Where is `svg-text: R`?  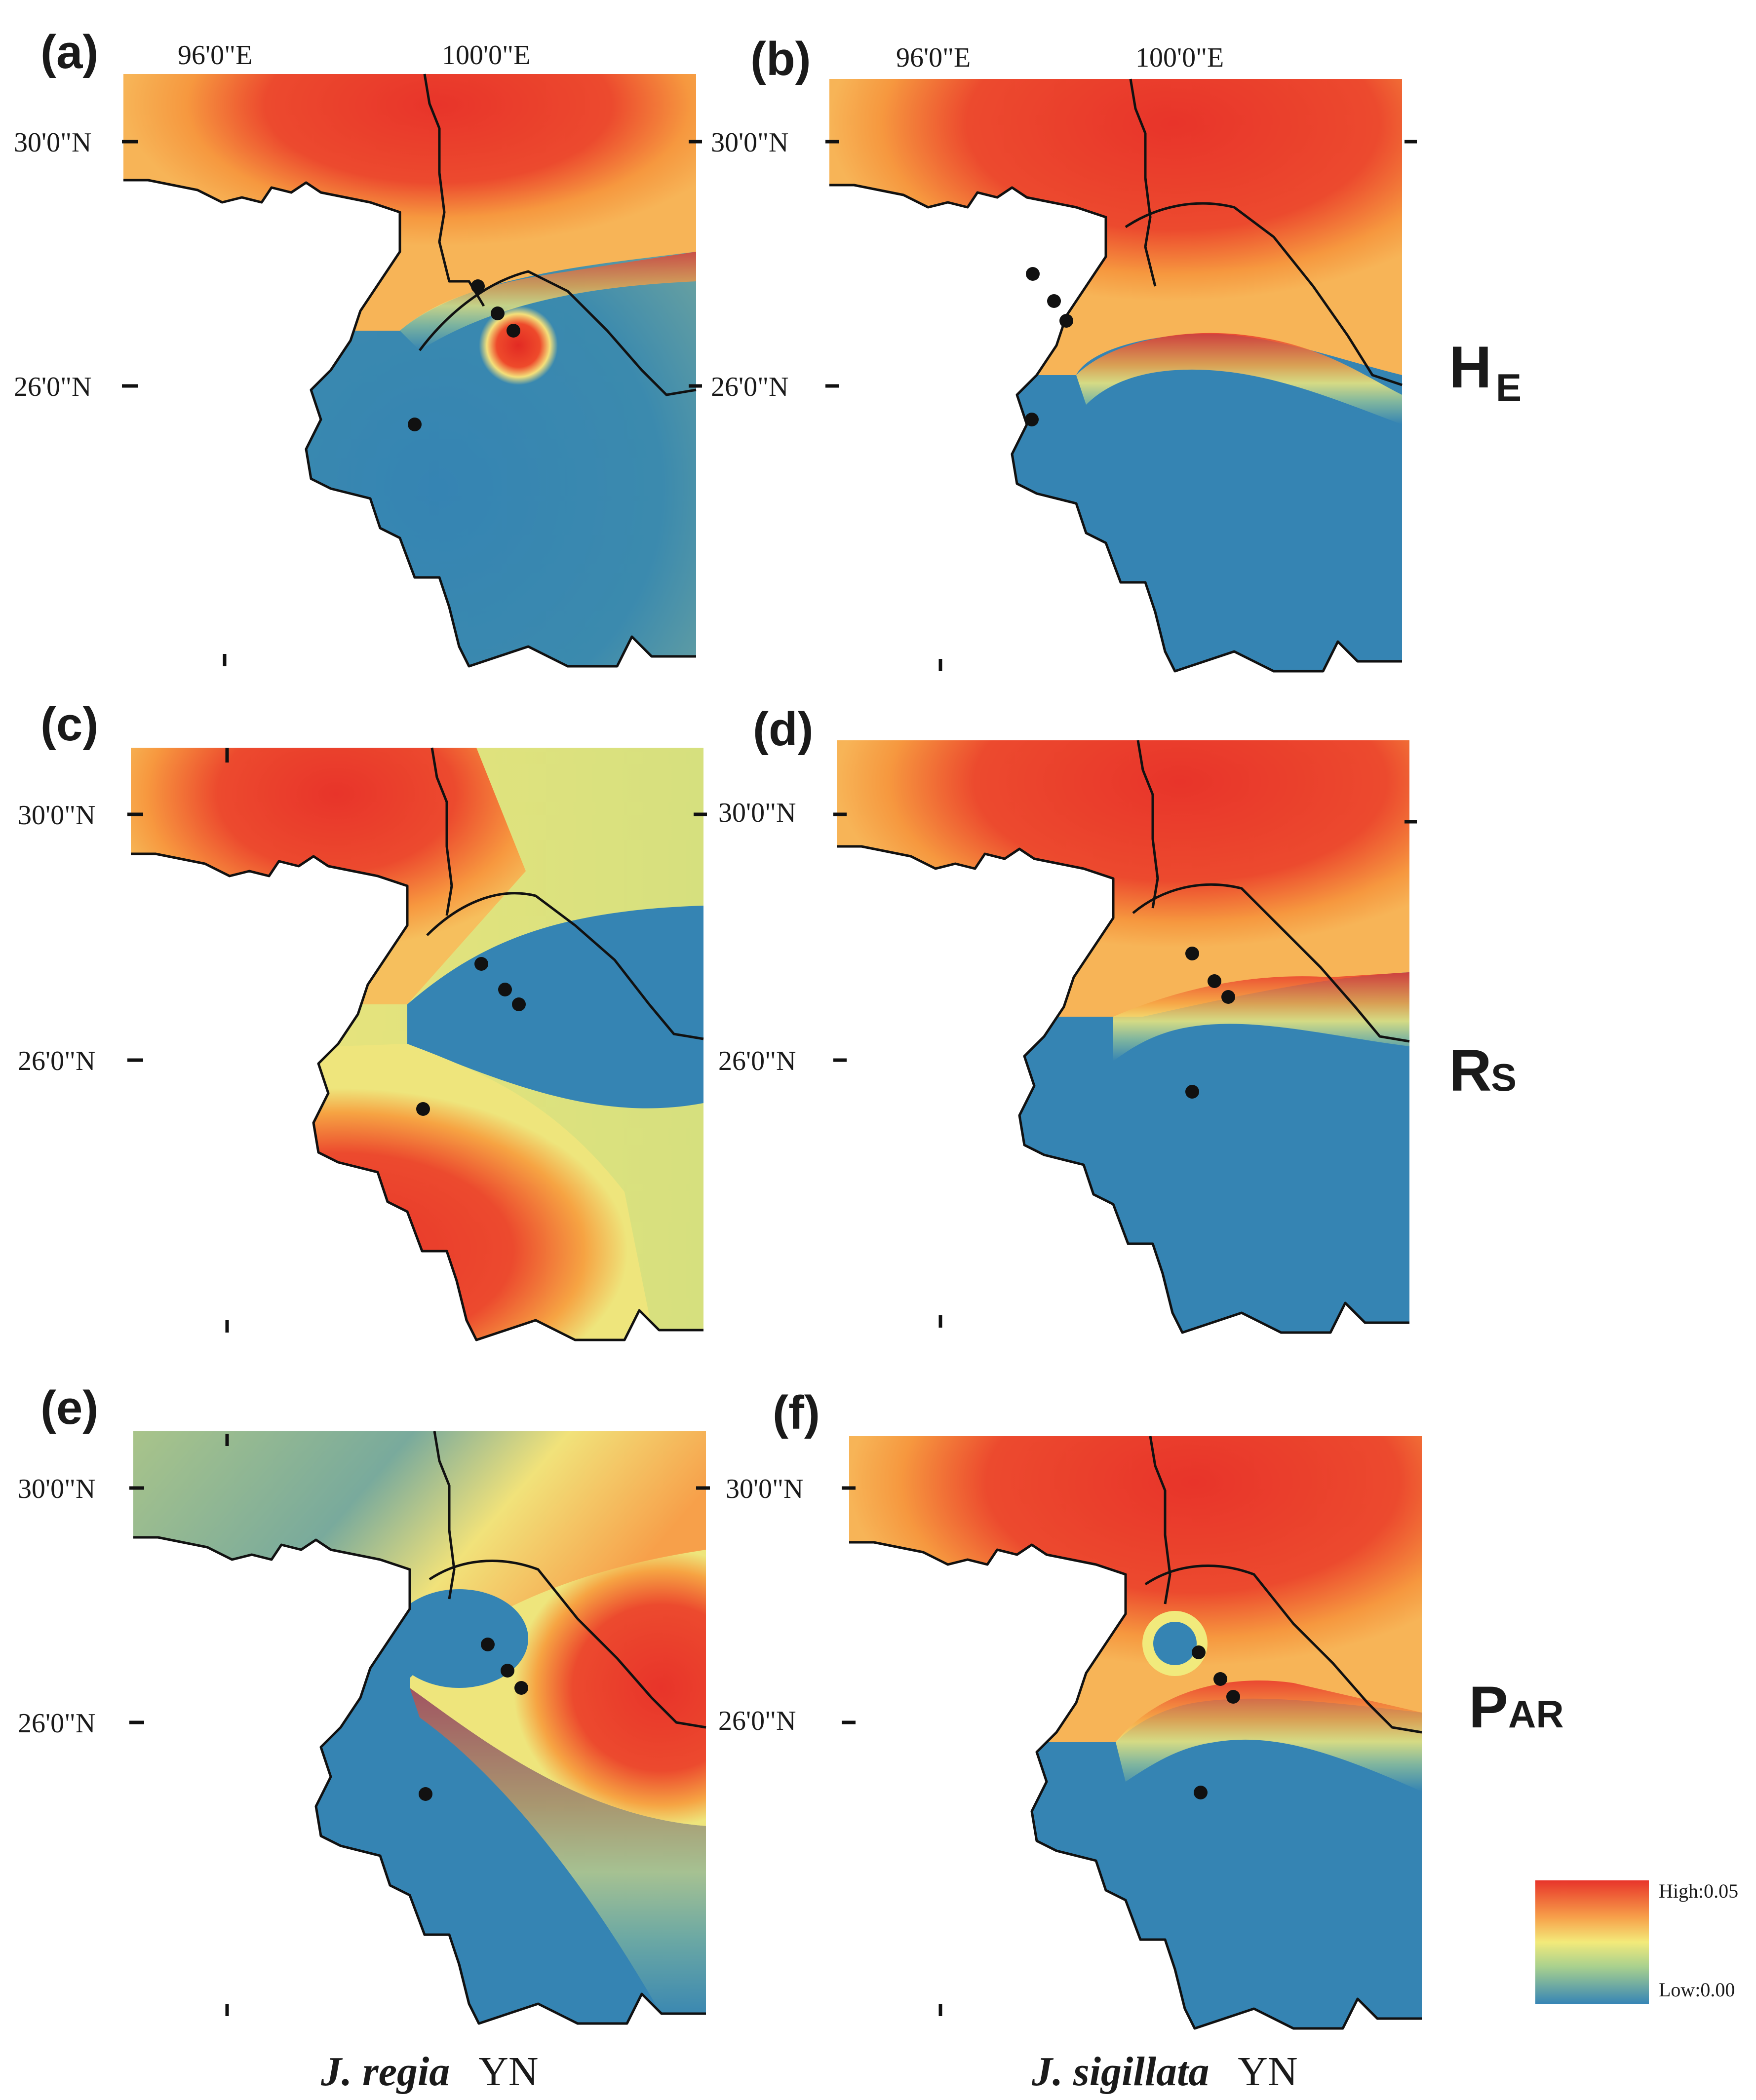 svg-text: R is located at coordinates (1470, 1070).